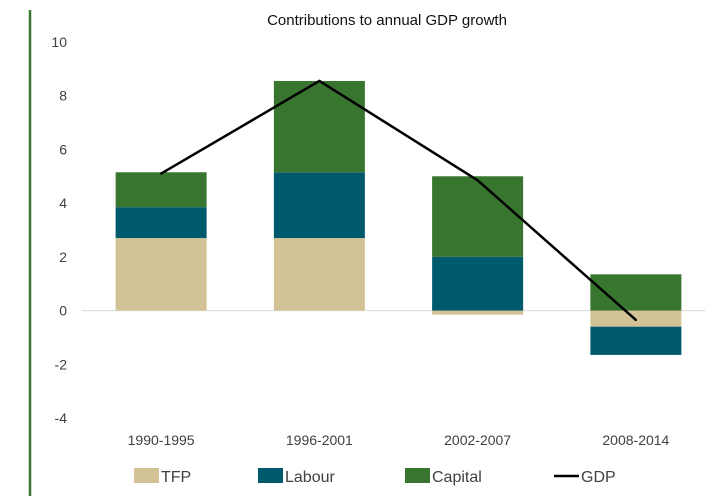 The height and width of the screenshot is (499, 720). What do you see at coordinates (59, 230) in the screenshot?
I see `y-axis-ticks: -4 -2 0 2 4 6 8 10` at bounding box center [59, 230].